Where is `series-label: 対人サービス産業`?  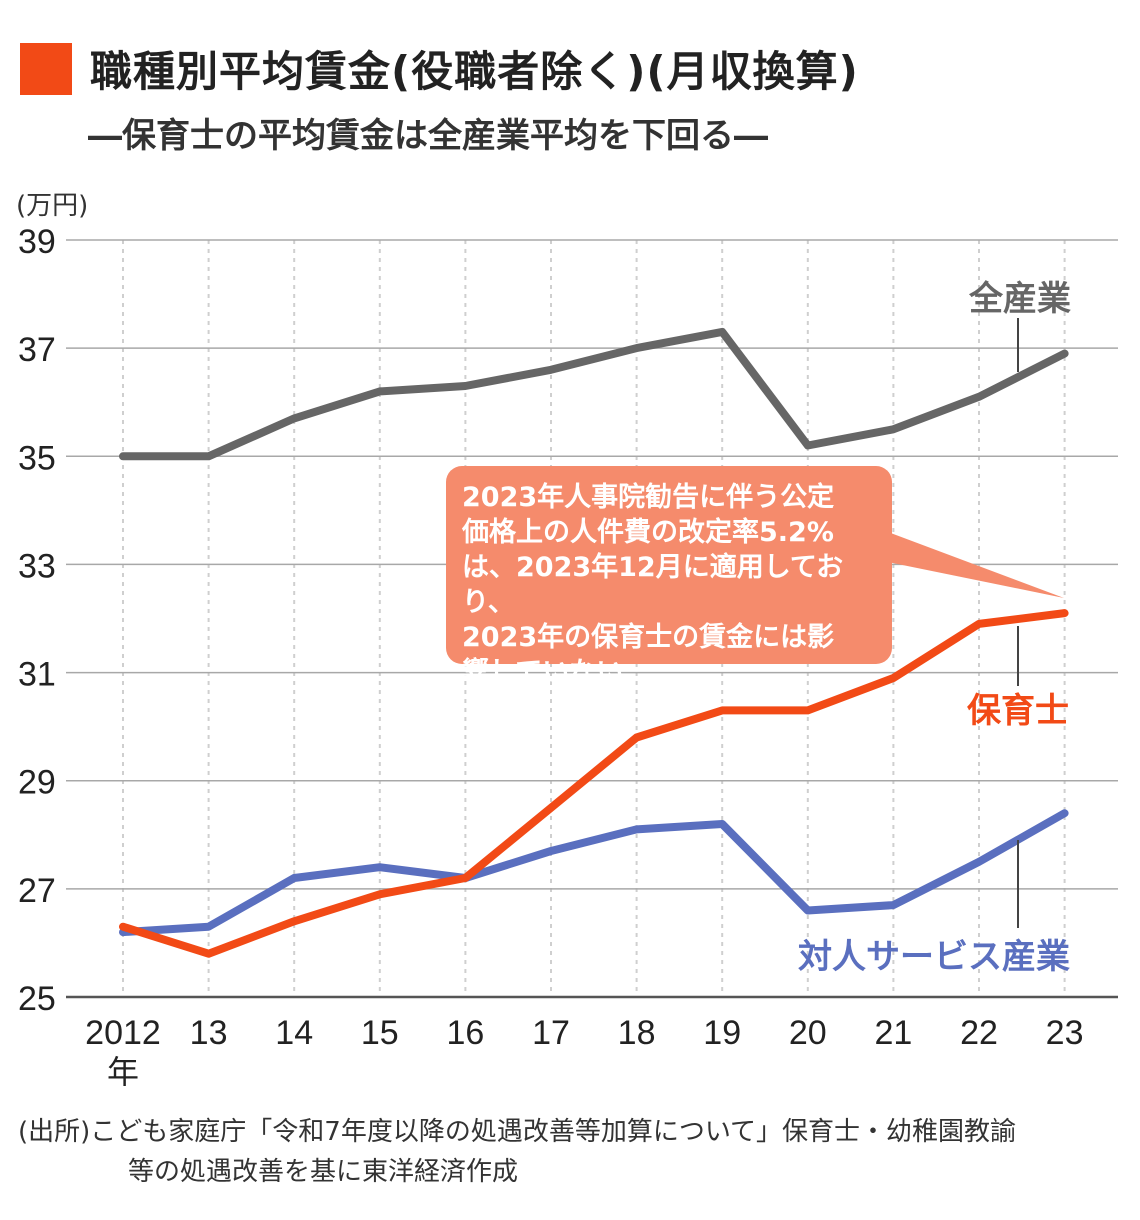 series-label: 対人サービス産業 is located at coordinates (934, 957).